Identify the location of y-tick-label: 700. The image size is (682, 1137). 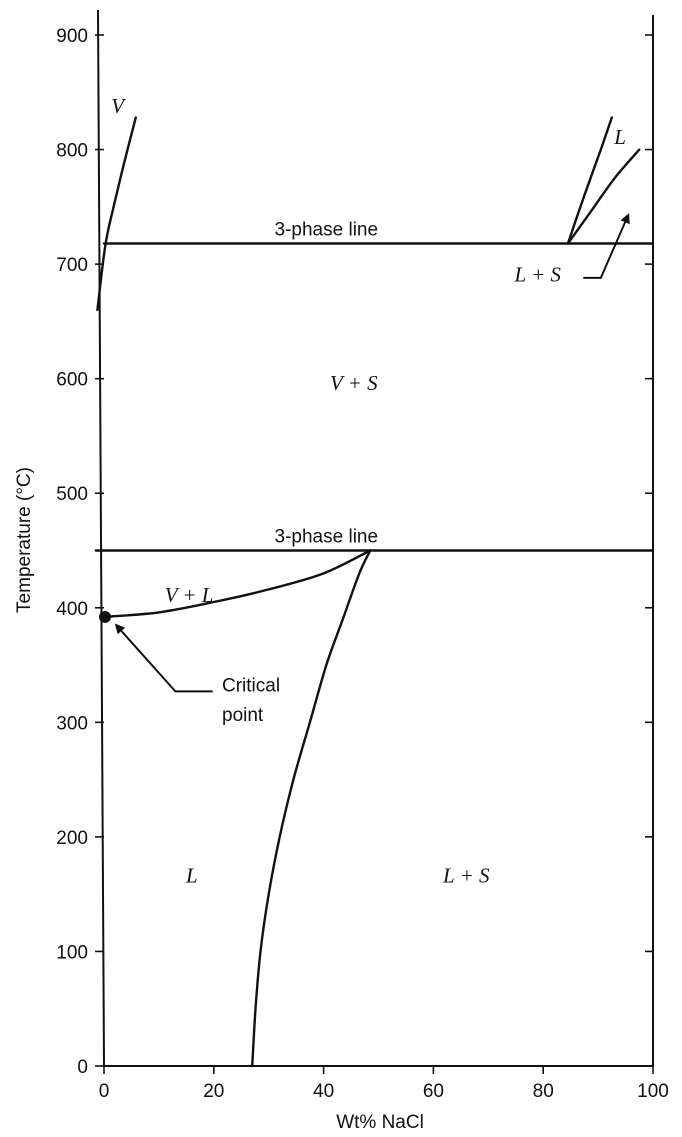
(72, 265).